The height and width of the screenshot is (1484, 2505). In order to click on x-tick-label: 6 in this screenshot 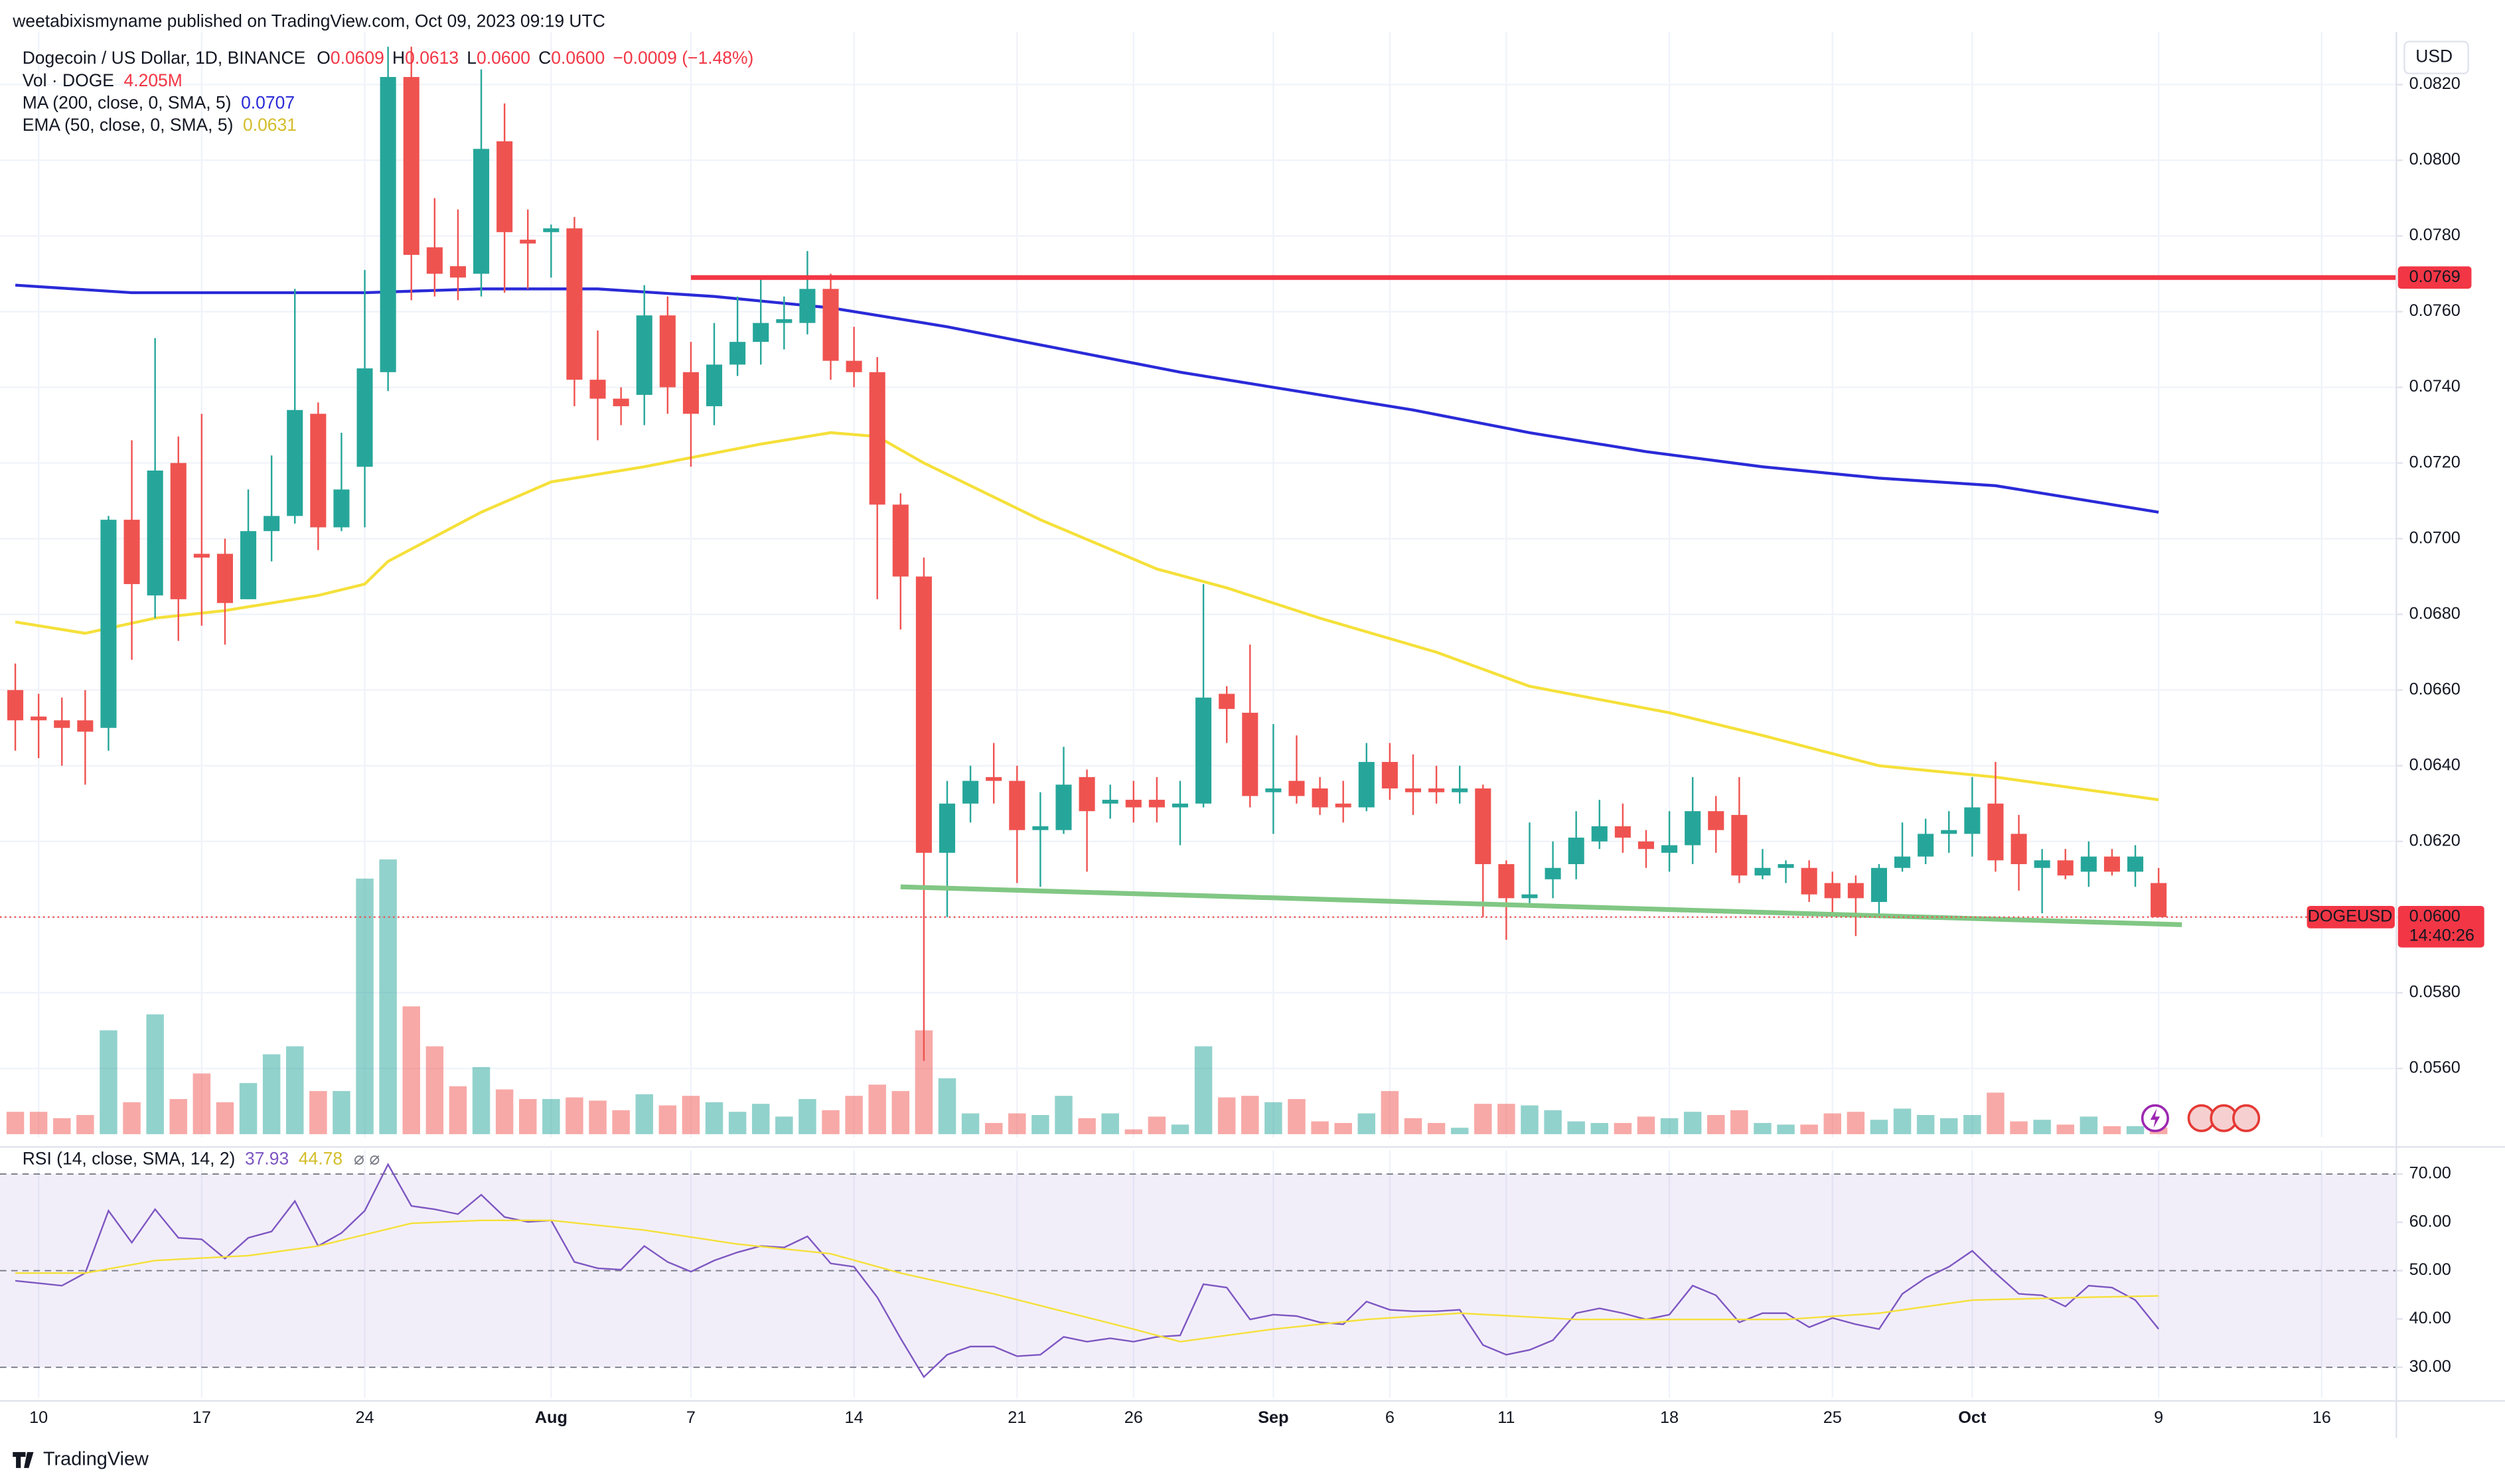, I will do `click(1390, 1417)`.